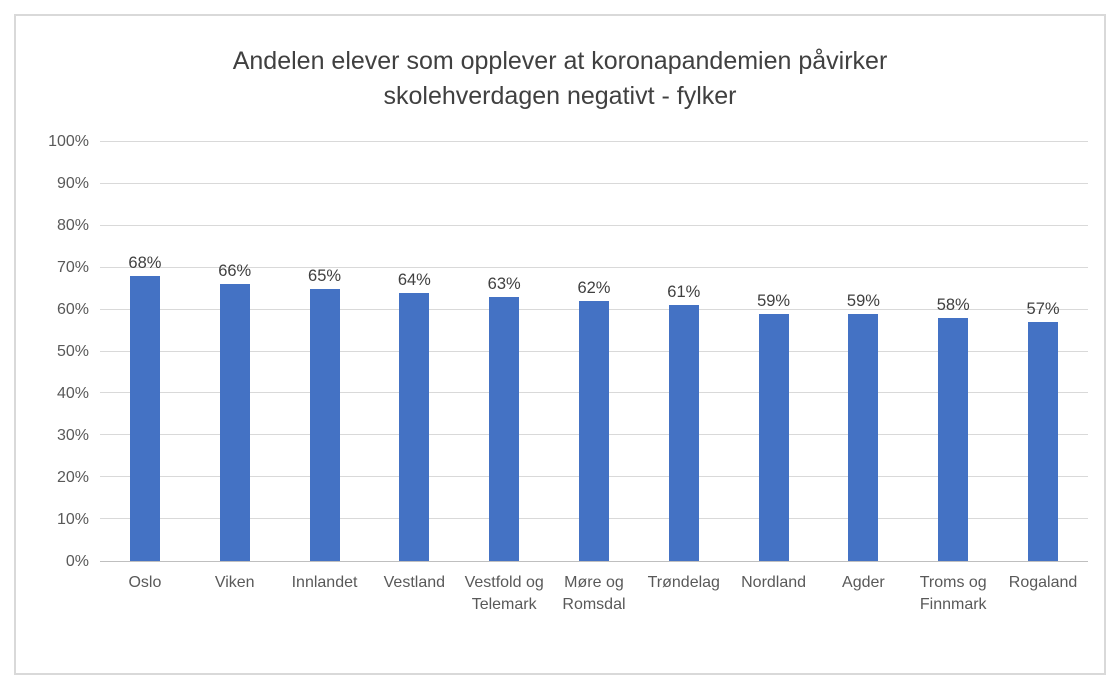 This screenshot has height=689, width=1120. What do you see at coordinates (863, 582) in the screenshot?
I see `x-category-label: Agder` at bounding box center [863, 582].